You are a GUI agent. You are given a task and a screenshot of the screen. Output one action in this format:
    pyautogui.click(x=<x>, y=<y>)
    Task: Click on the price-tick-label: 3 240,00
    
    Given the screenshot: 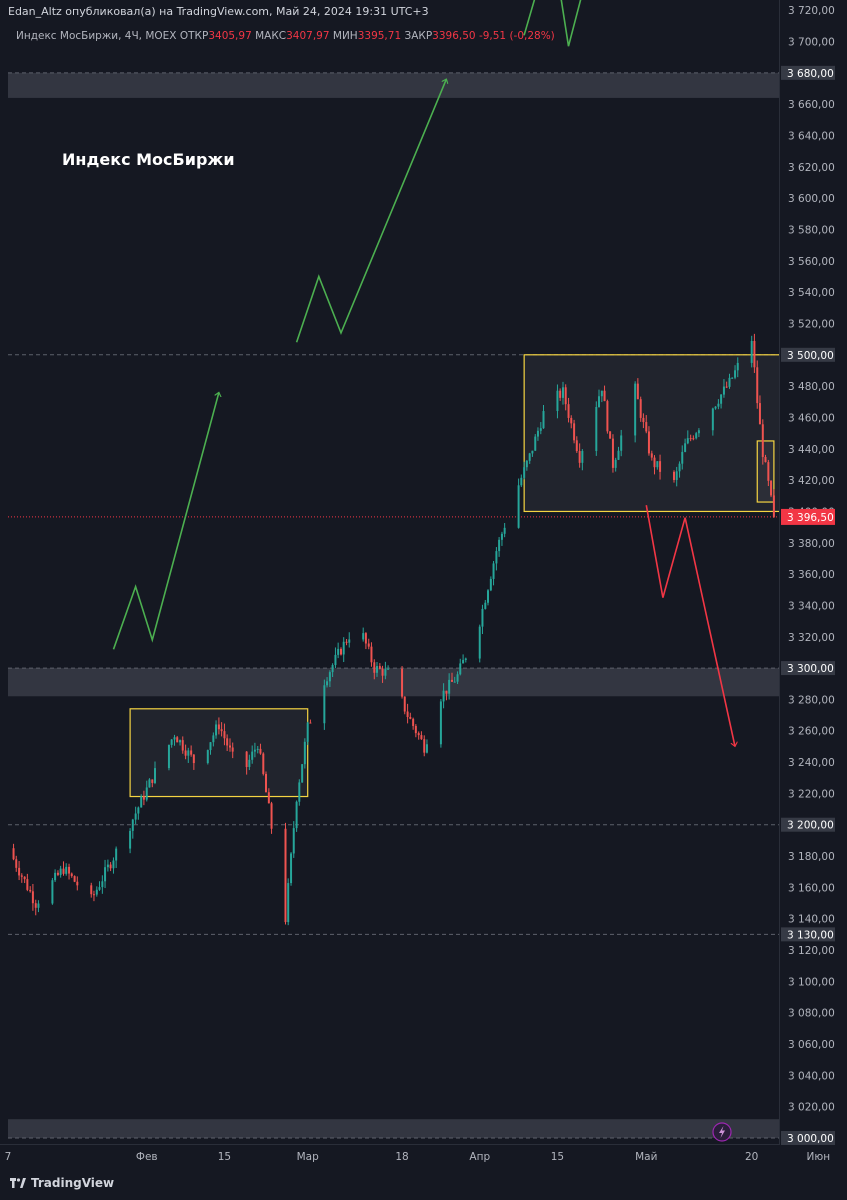 What is the action you would take?
    pyautogui.click(x=811, y=763)
    